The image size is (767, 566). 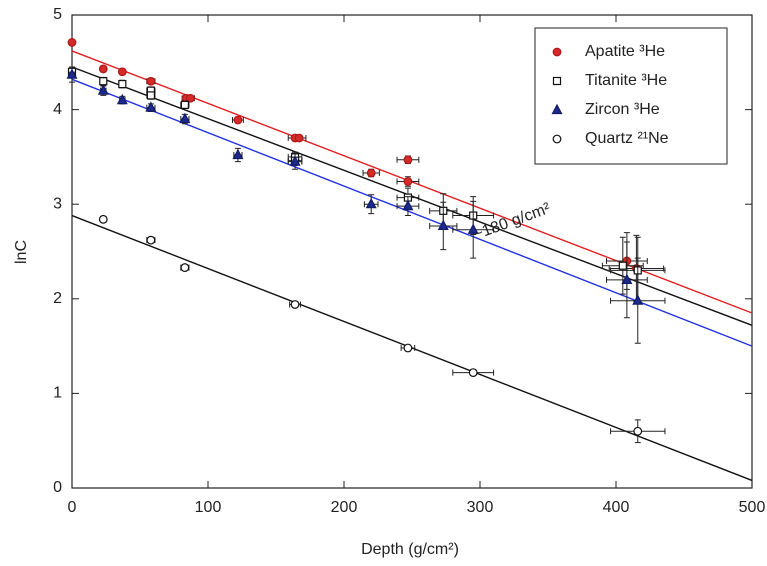 What do you see at coordinates (512, 222) in the screenshot?
I see `annotation: ~180 g/cm²` at bounding box center [512, 222].